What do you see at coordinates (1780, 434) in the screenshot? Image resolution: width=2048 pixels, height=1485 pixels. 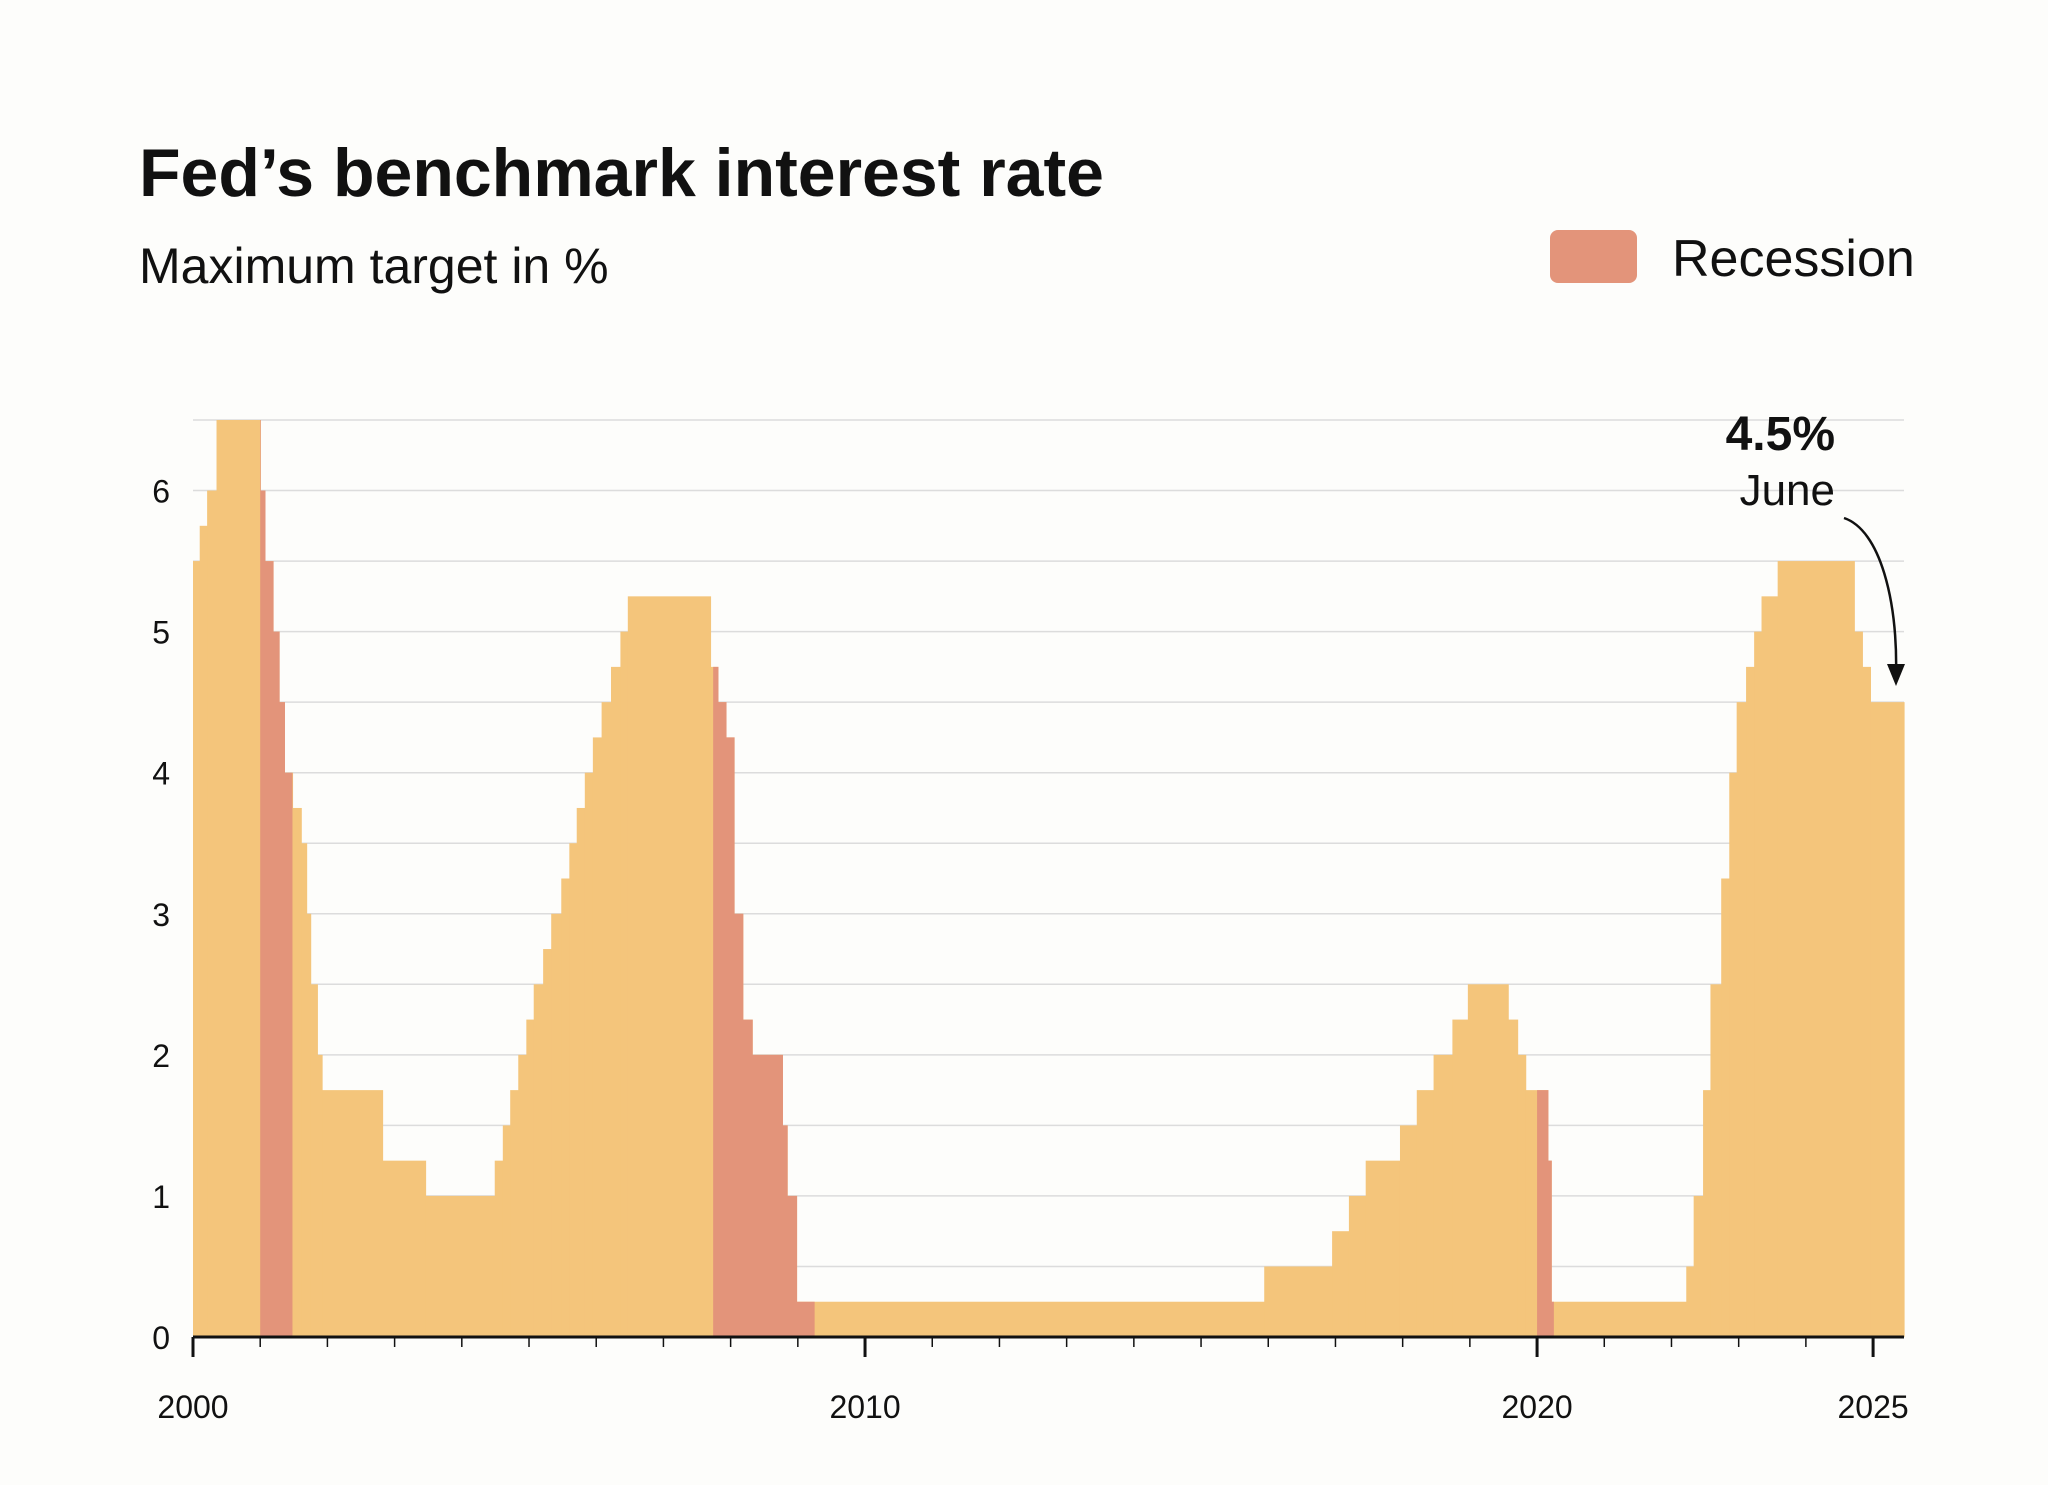 I see `annotation-value: 4.5%` at bounding box center [1780, 434].